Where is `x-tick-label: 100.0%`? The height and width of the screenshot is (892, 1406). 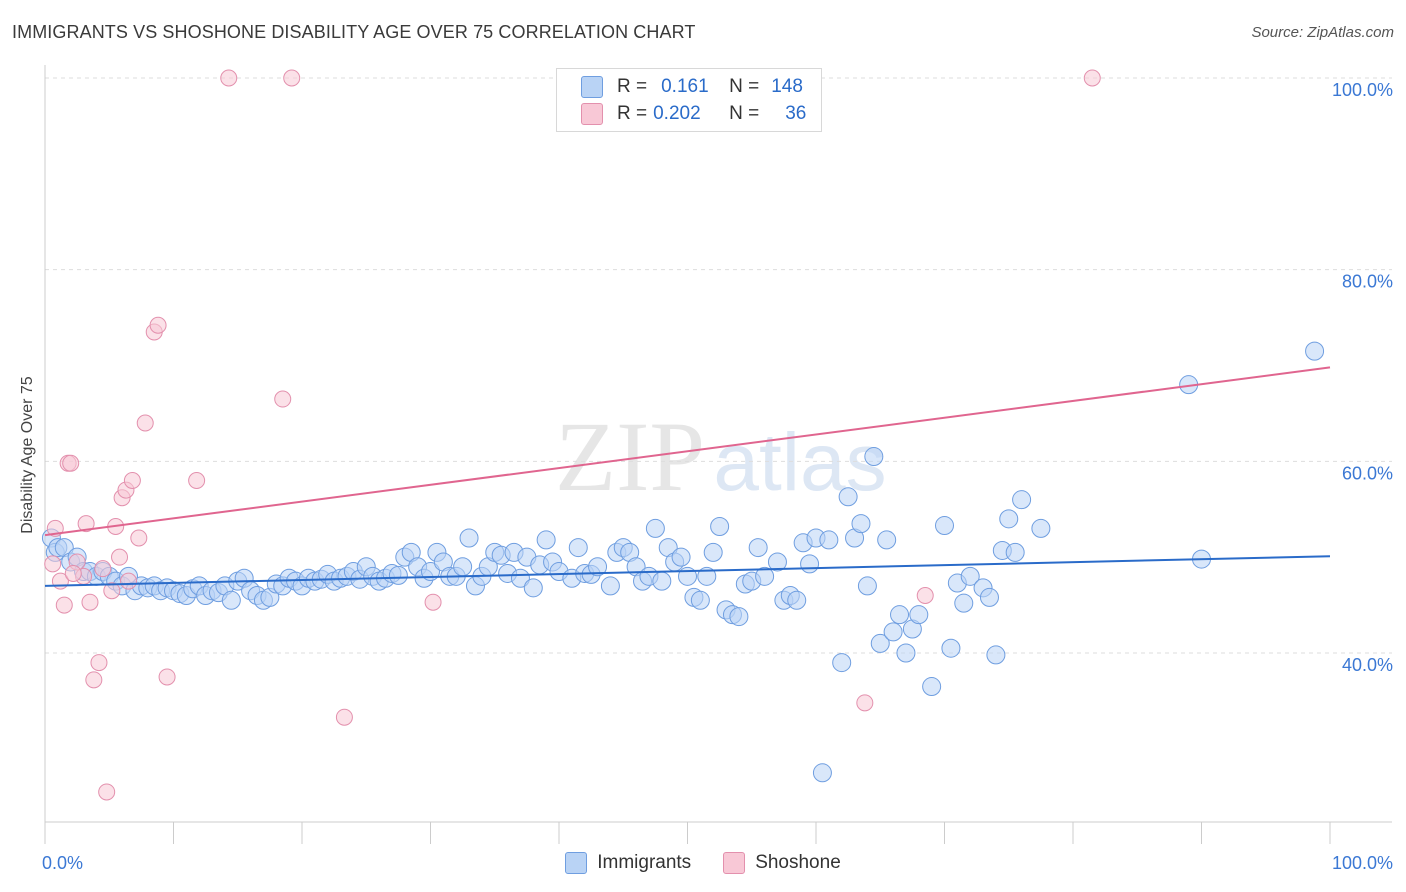
x-tick-label: 100.0% is located at coordinates (1362, 863).